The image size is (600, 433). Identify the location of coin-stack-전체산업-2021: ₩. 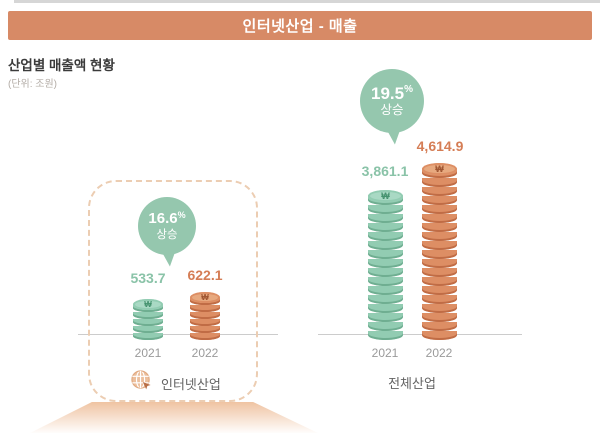
(385, 265).